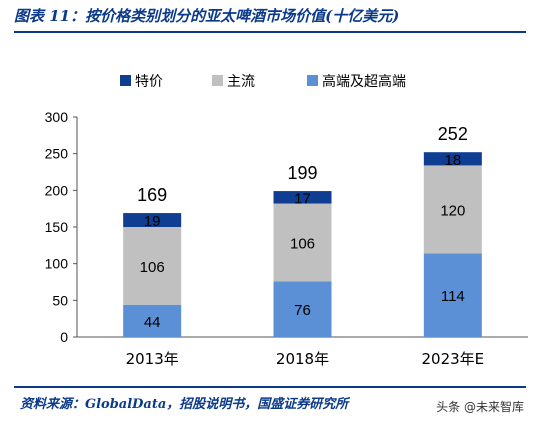  Describe the element at coordinates (57, 154) in the screenshot. I see `y-tick-label: 250` at that location.